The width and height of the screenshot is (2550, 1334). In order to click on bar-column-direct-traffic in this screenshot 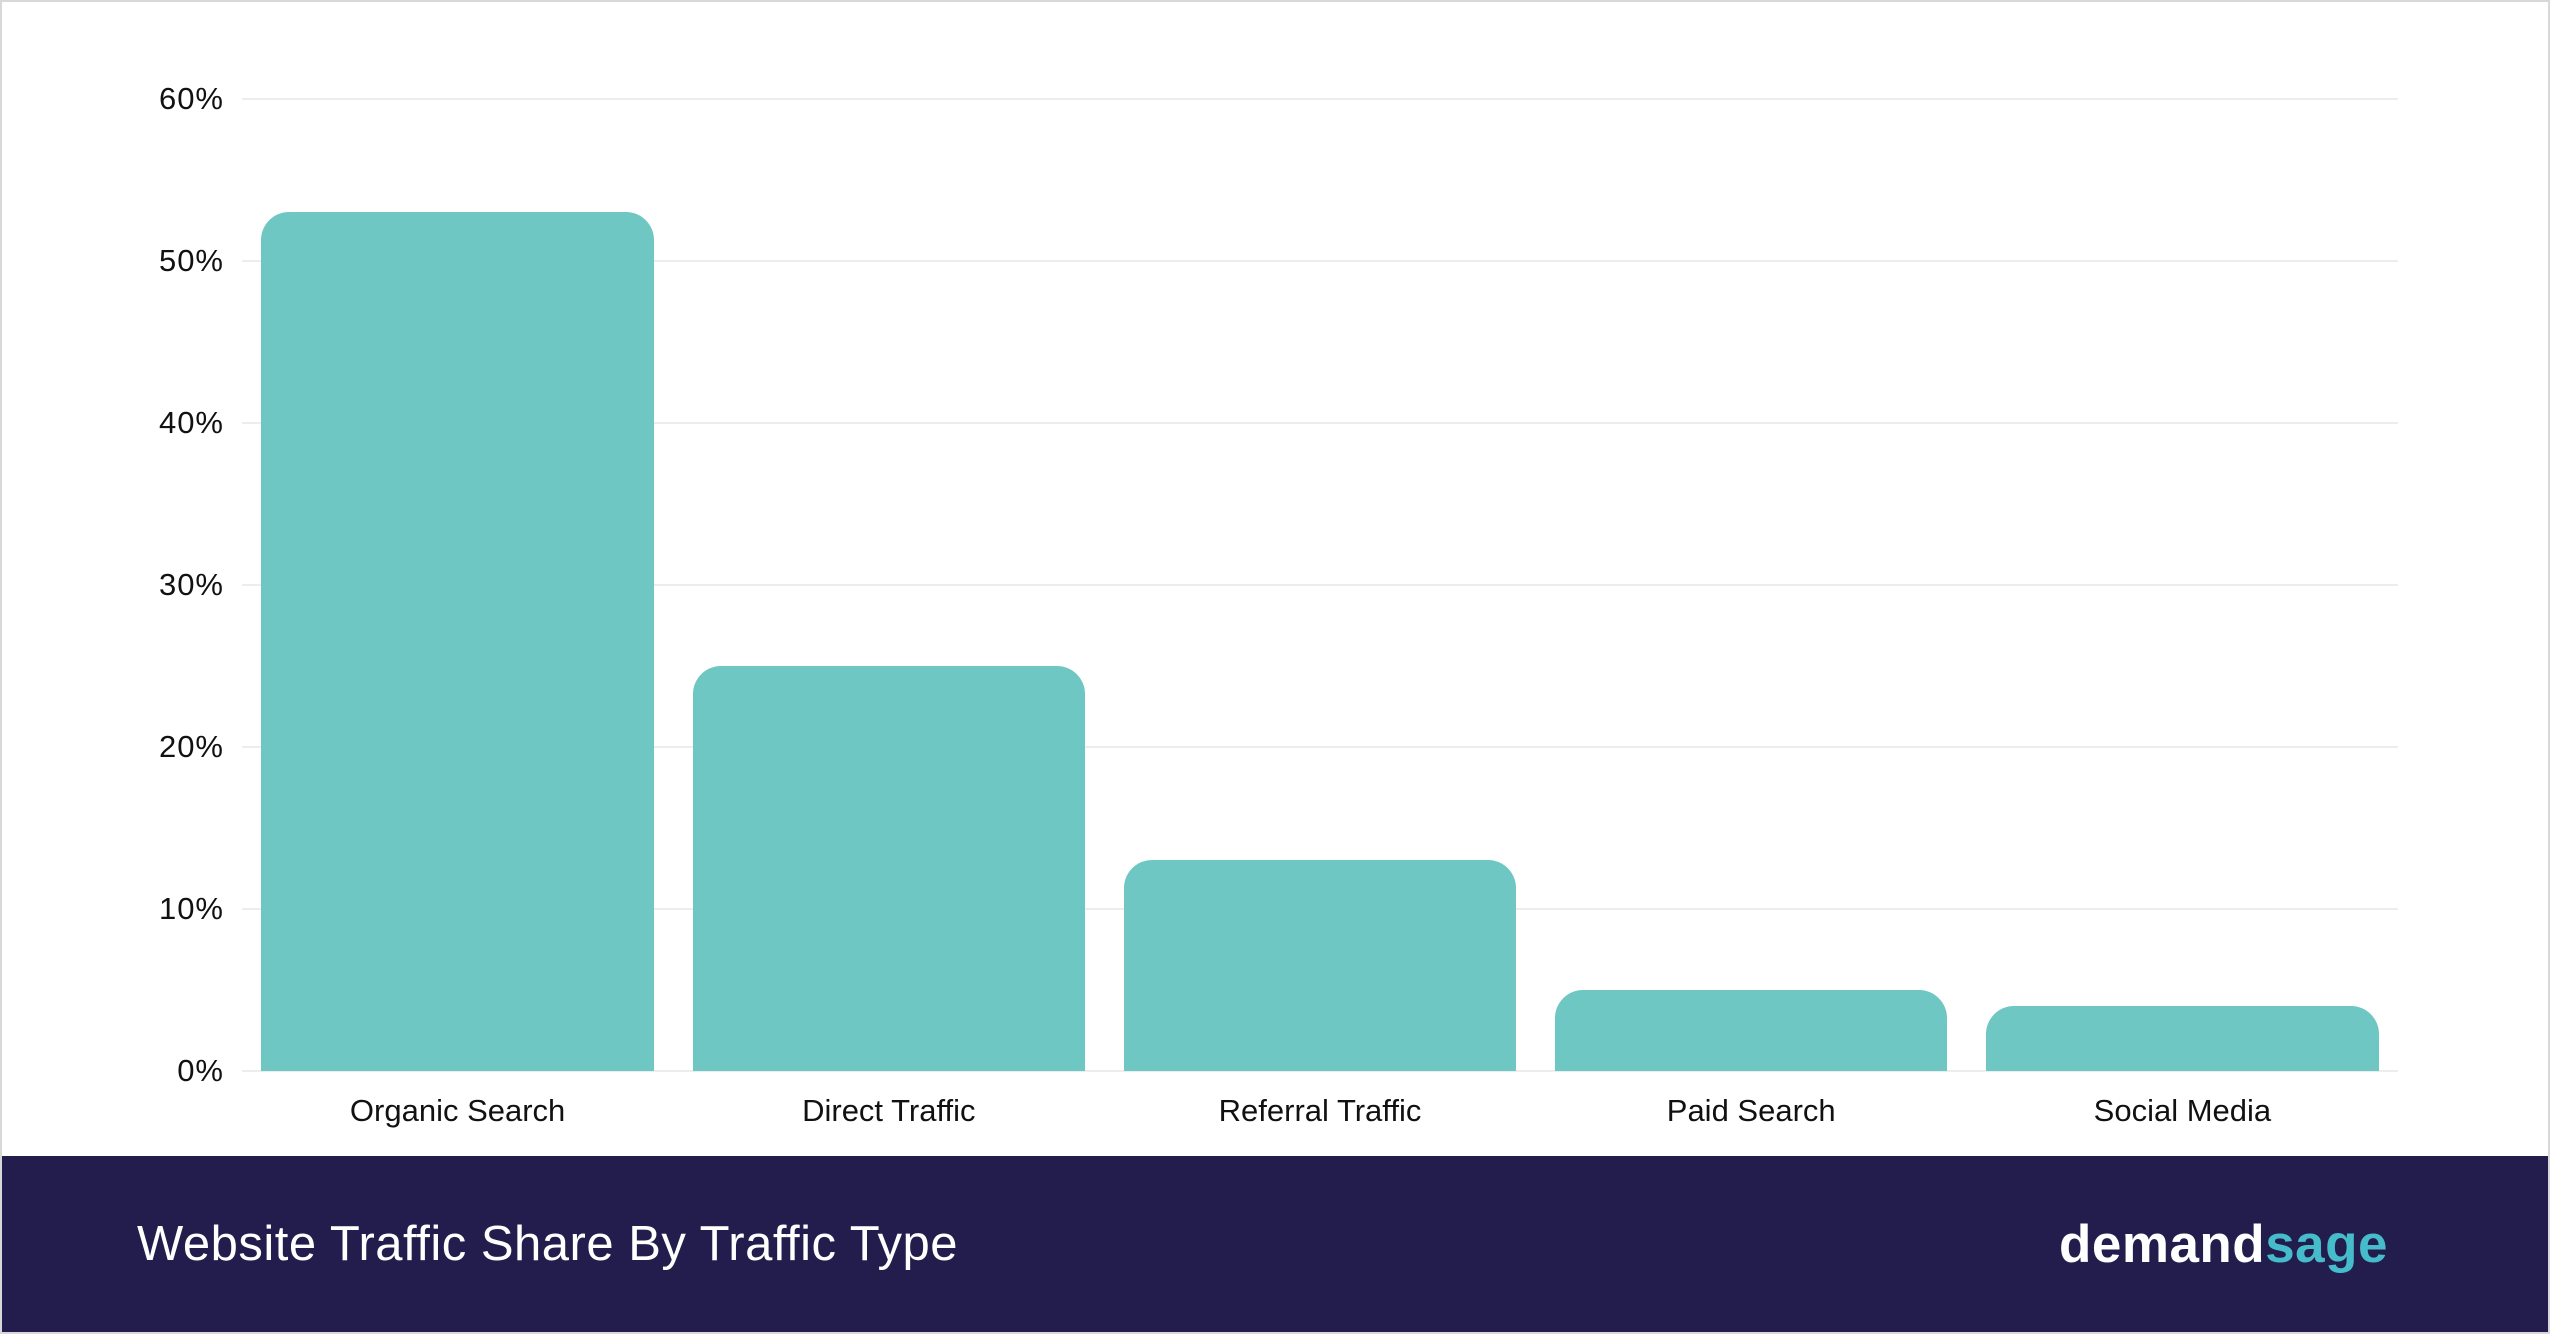, I will do `click(888, 585)`.